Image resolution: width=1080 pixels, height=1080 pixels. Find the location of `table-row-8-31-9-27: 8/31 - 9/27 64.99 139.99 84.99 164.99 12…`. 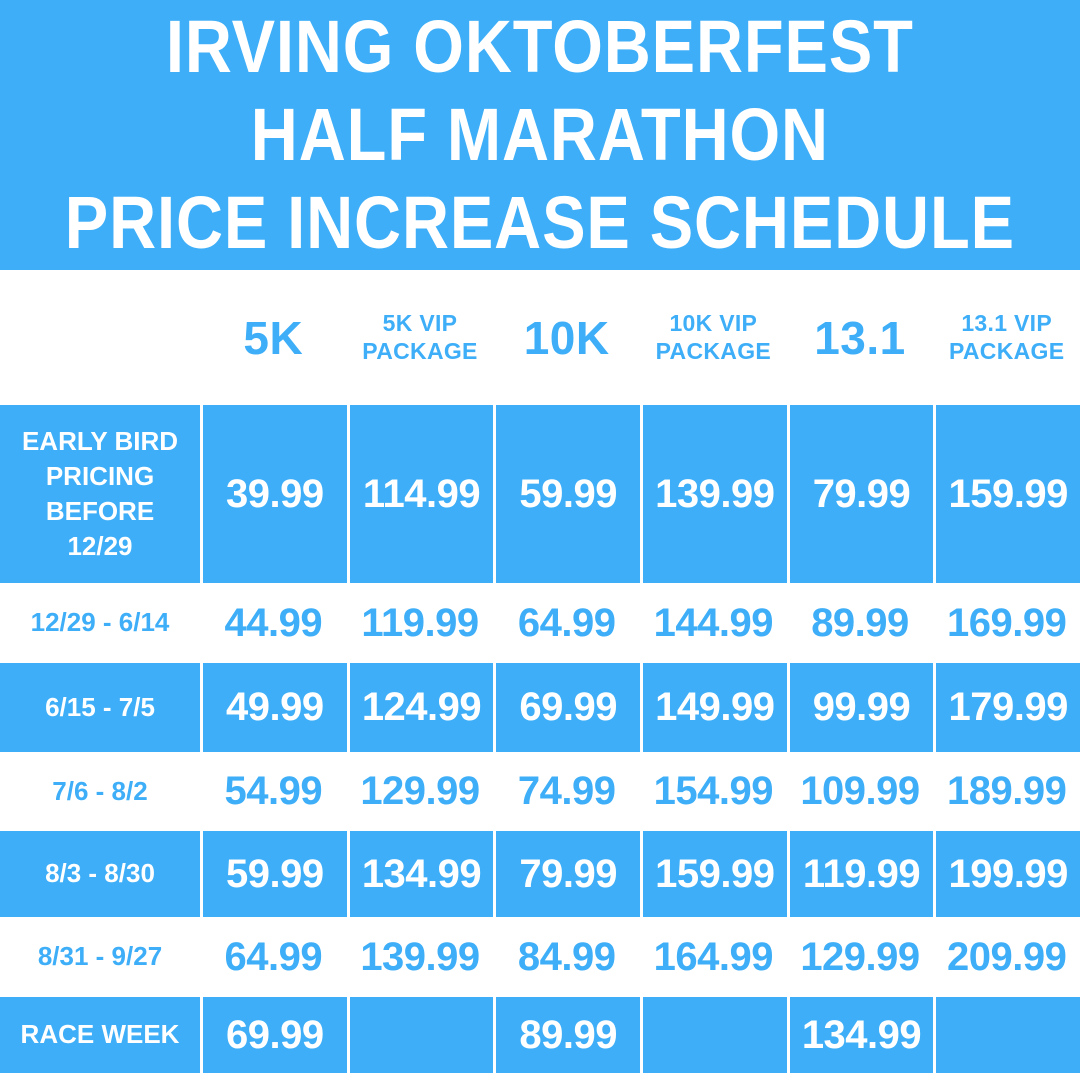

table-row-8-31-9-27: 8/31 - 9/27 64.99 139.99 84.99 164.99 12… is located at coordinates (540, 957).